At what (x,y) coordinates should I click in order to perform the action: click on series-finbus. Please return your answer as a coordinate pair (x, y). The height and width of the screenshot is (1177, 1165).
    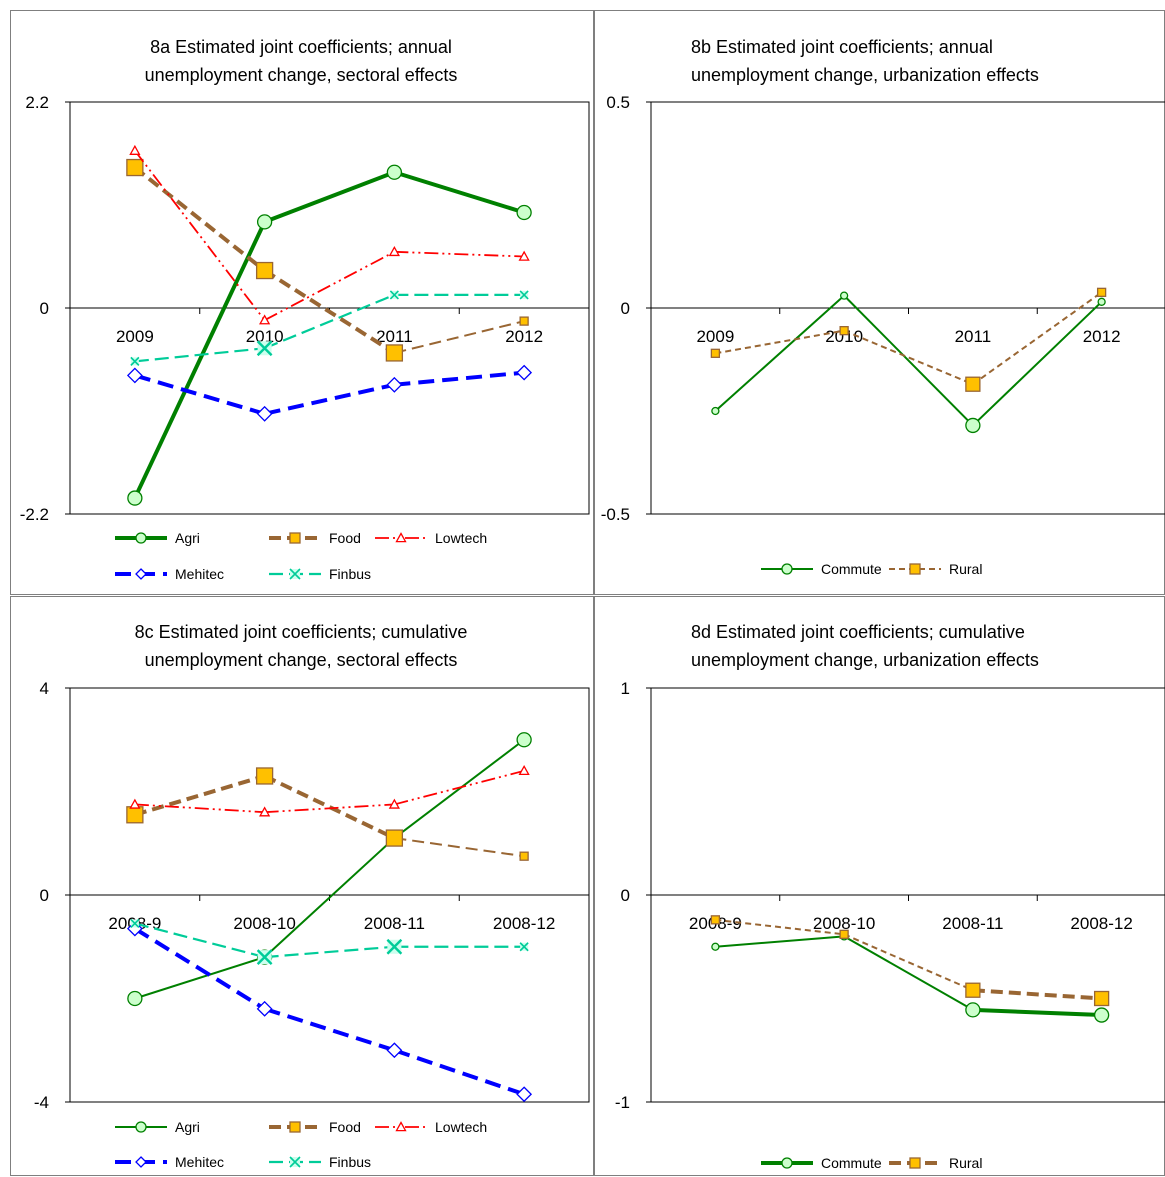
    Looking at the image, I should click on (329, 941).